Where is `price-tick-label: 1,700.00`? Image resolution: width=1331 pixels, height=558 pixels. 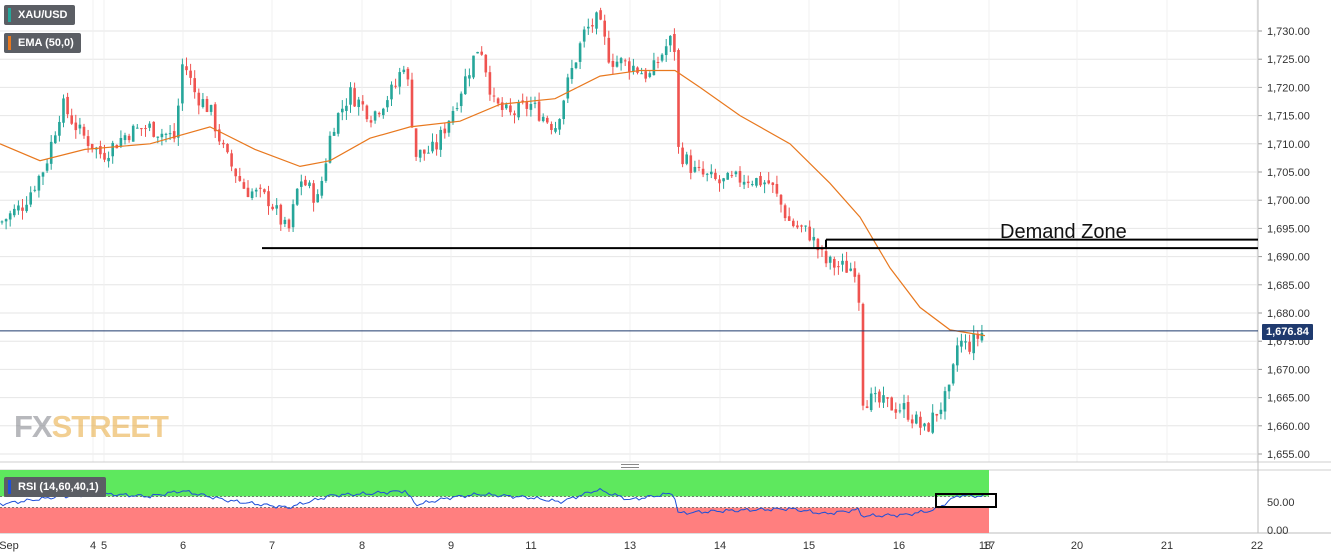
price-tick-label: 1,700.00 is located at coordinates (1288, 201).